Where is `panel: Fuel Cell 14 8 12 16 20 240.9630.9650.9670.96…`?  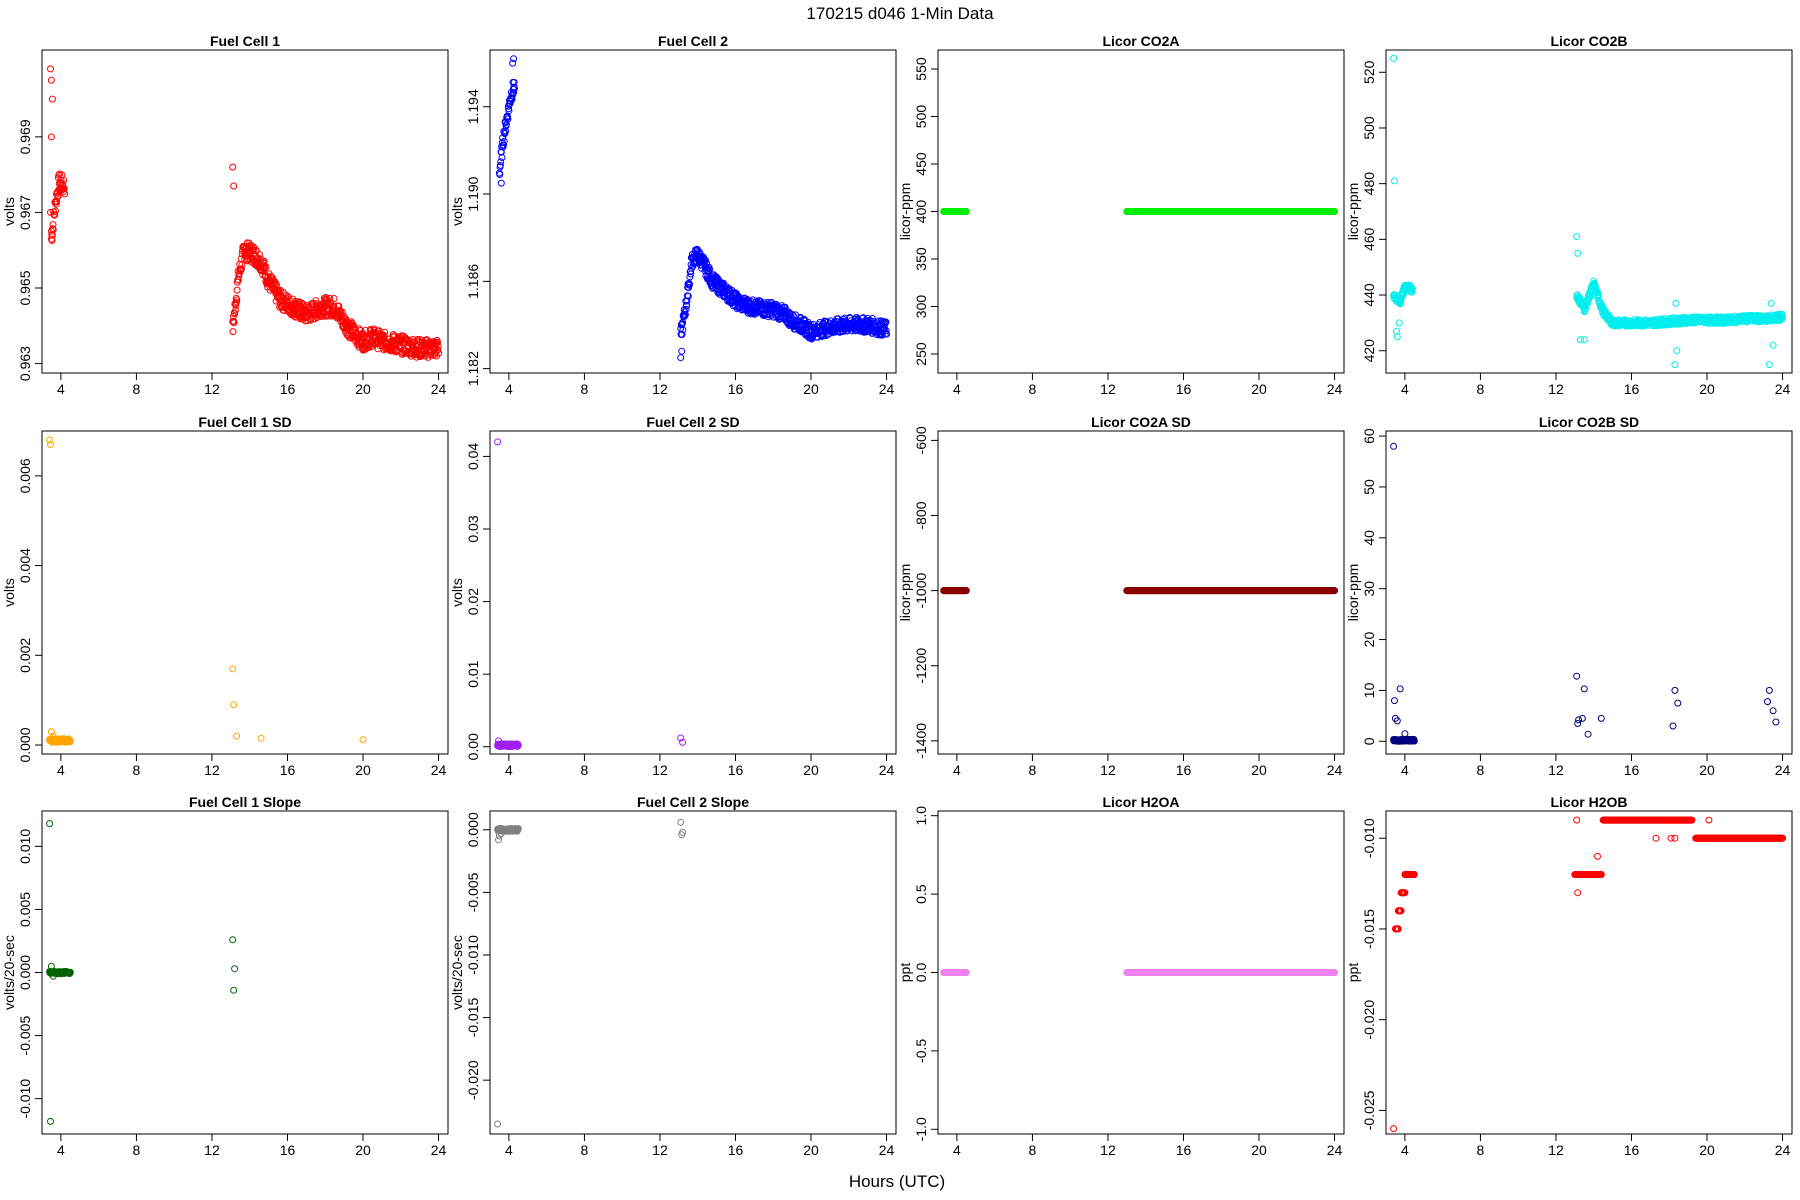 panel: Fuel Cell 14 8 12 16 20 240.9630.9650.9670.96… is located at coordinates (225, 215).